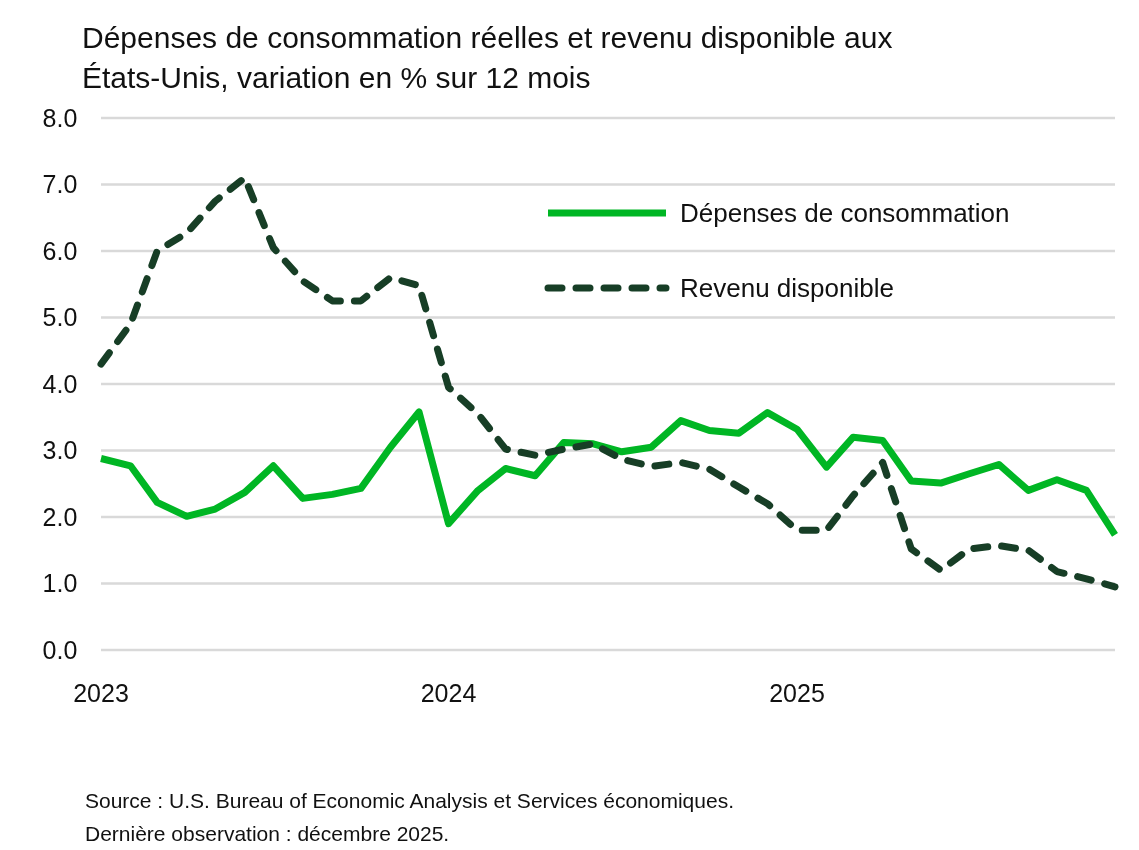 This screenshot has height=850, width=1139. I want to click on x-tick-label: 2024, so click(448, 693).